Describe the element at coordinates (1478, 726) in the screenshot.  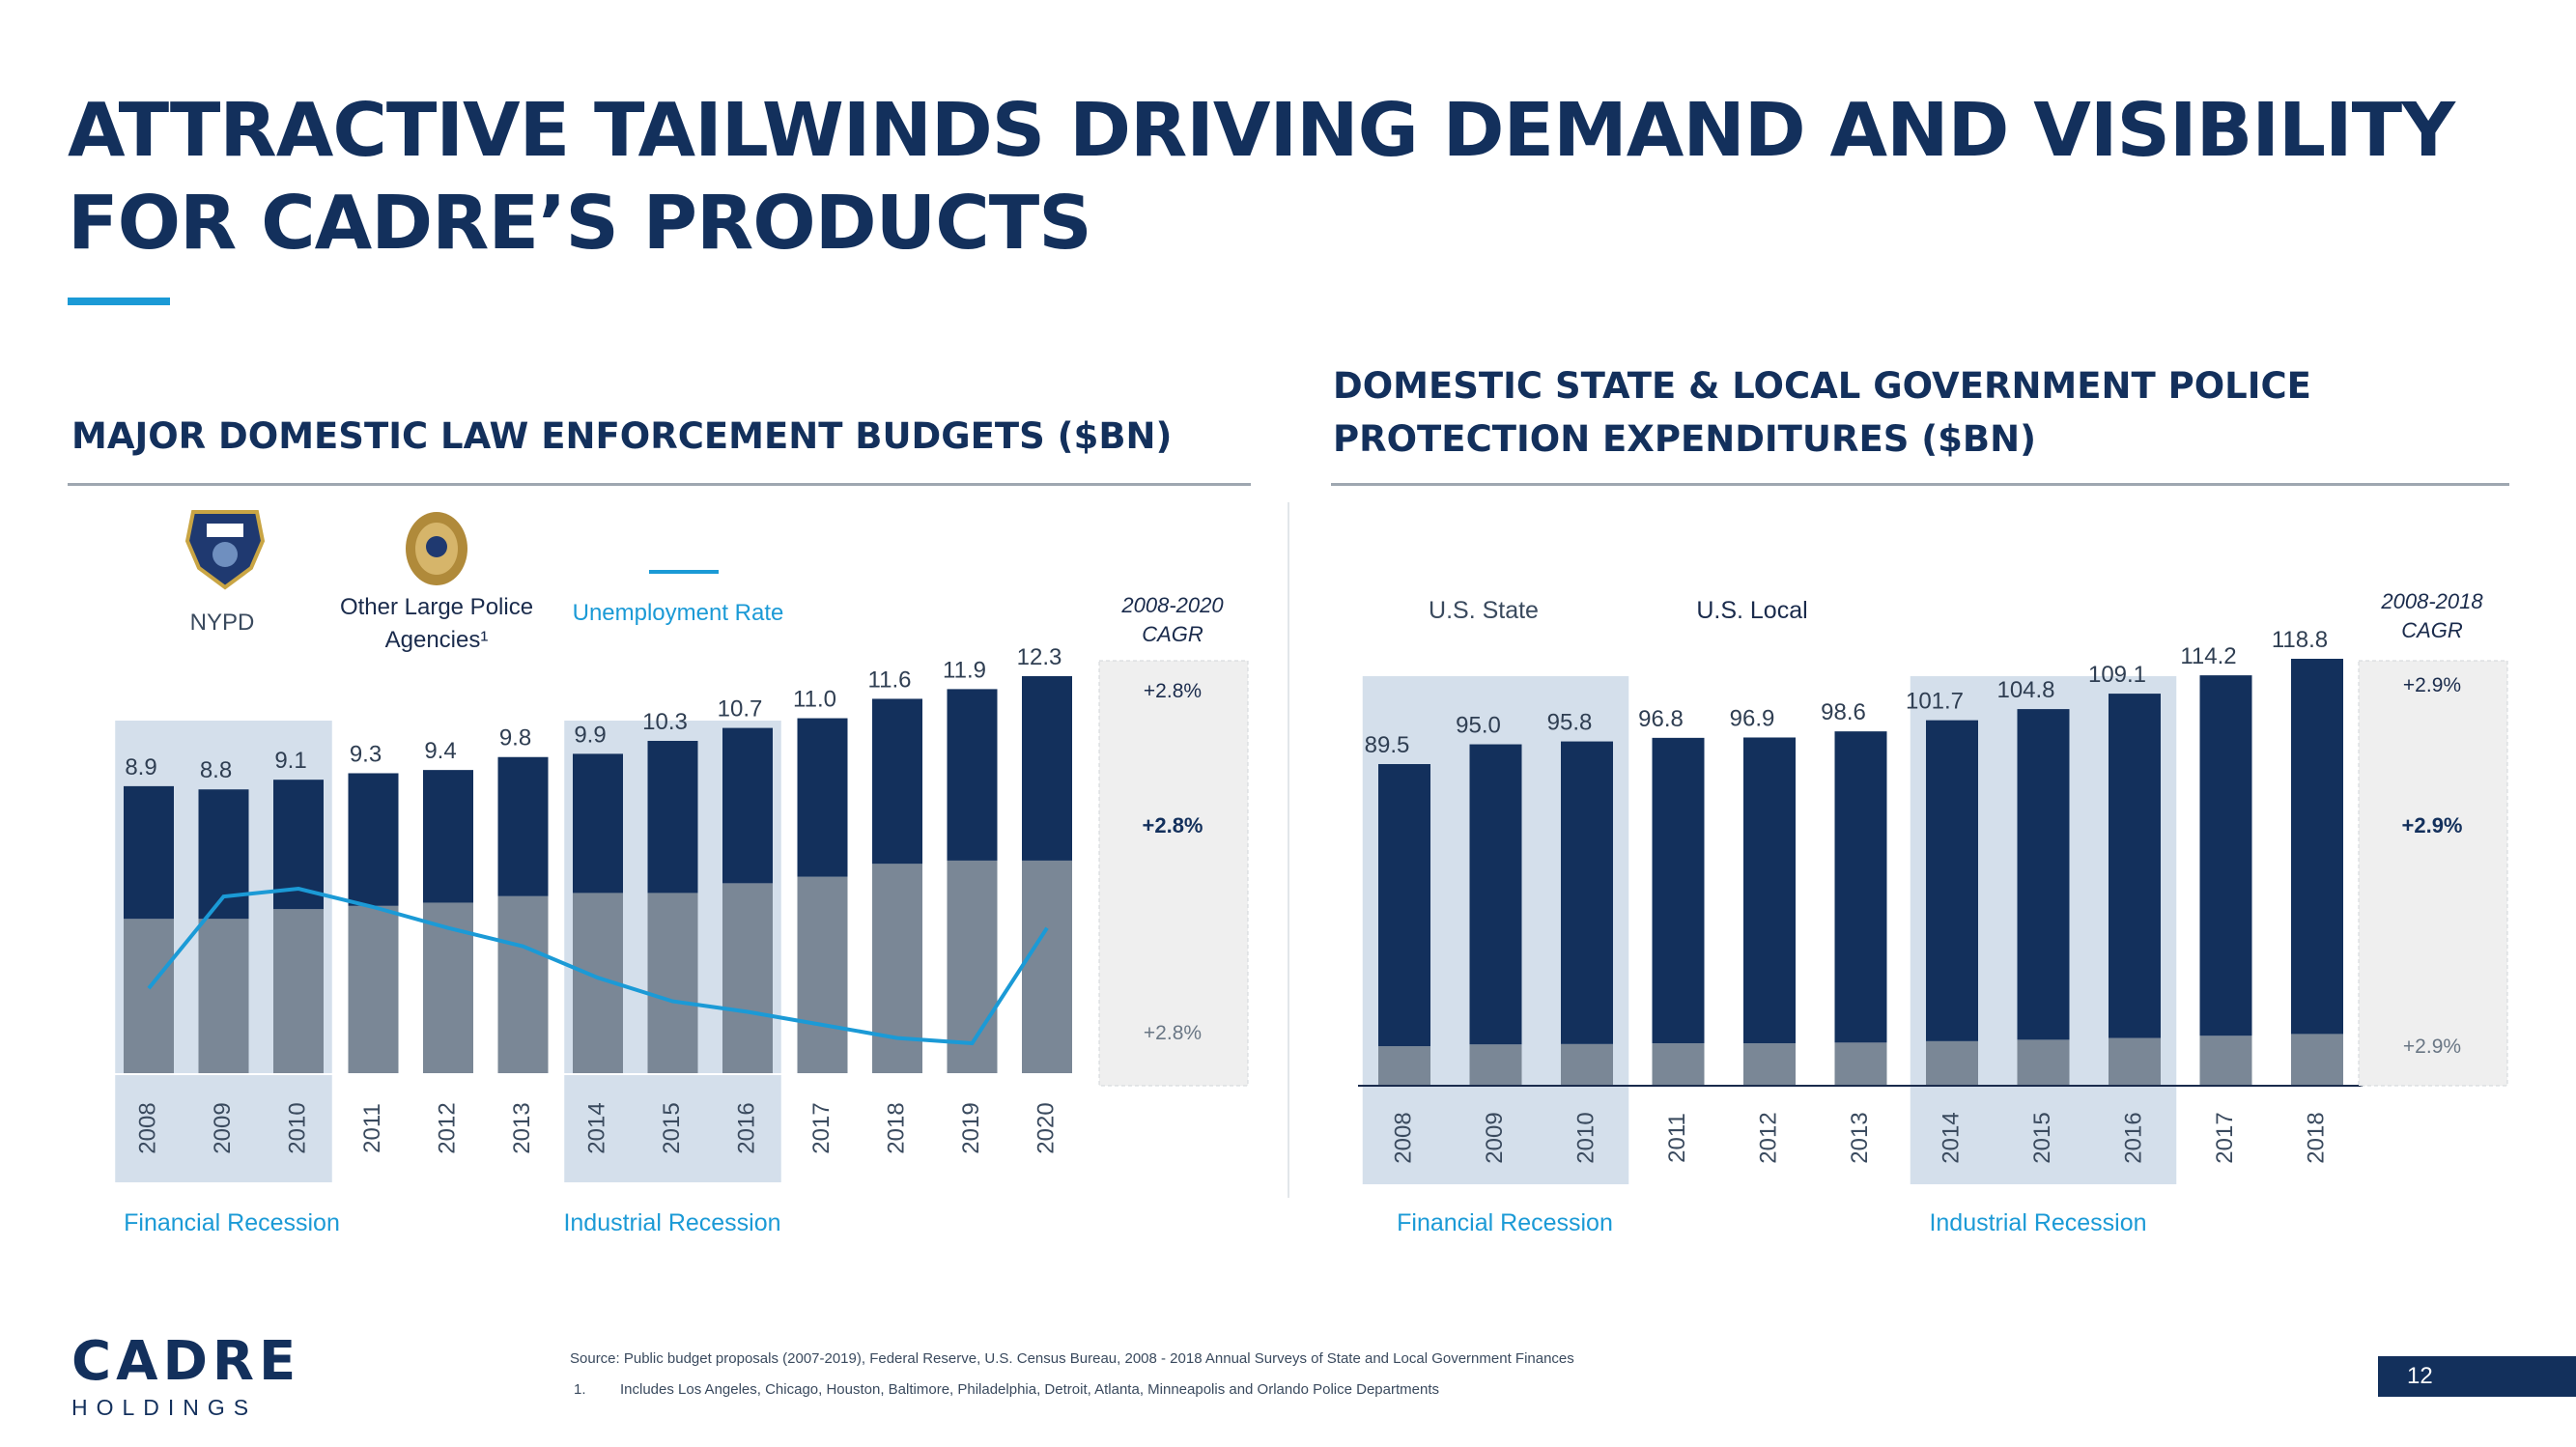
I see `bar-total-label: 95.0` at that location.